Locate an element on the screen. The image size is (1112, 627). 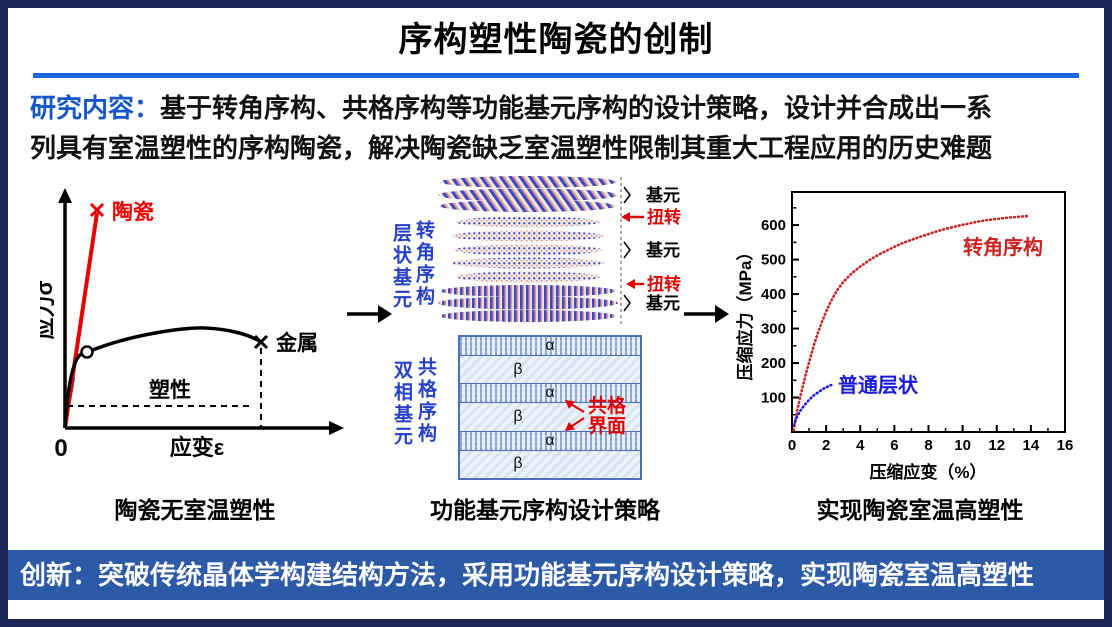
metal-curve is located at coordinates (162, 377).